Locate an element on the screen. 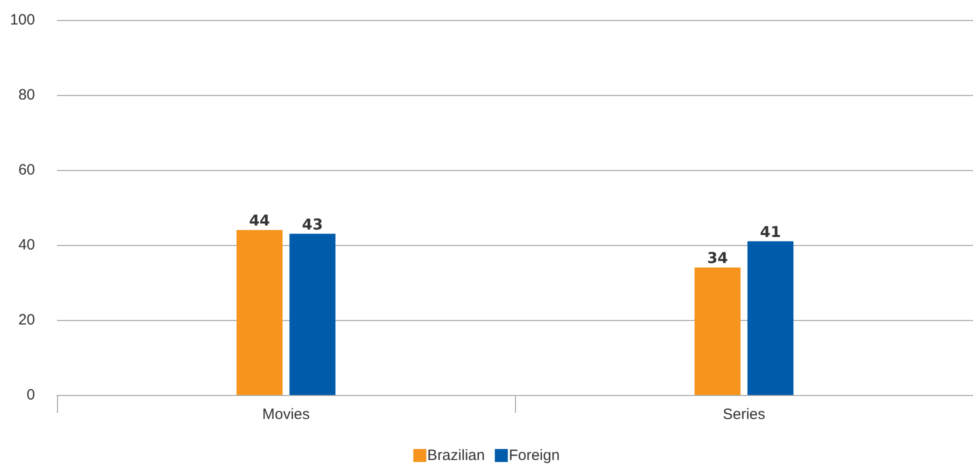 The width and height of the screenshot is (973, 468). y-tick-label: 40 is located at coordinates (26, 245).